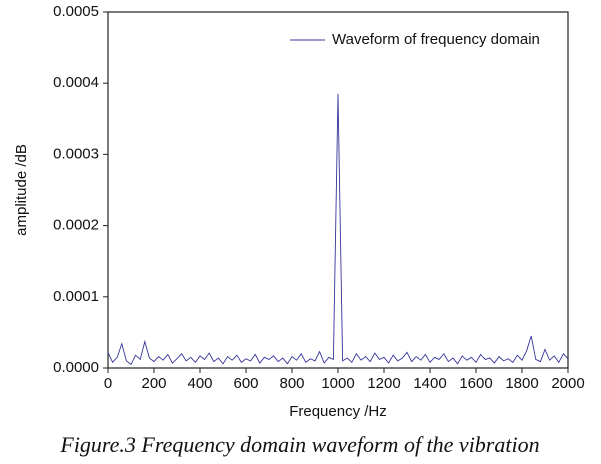  Describe the element at coordinates (108, 383) in the screenshot. I see `x-tick-label: 0` at that location.